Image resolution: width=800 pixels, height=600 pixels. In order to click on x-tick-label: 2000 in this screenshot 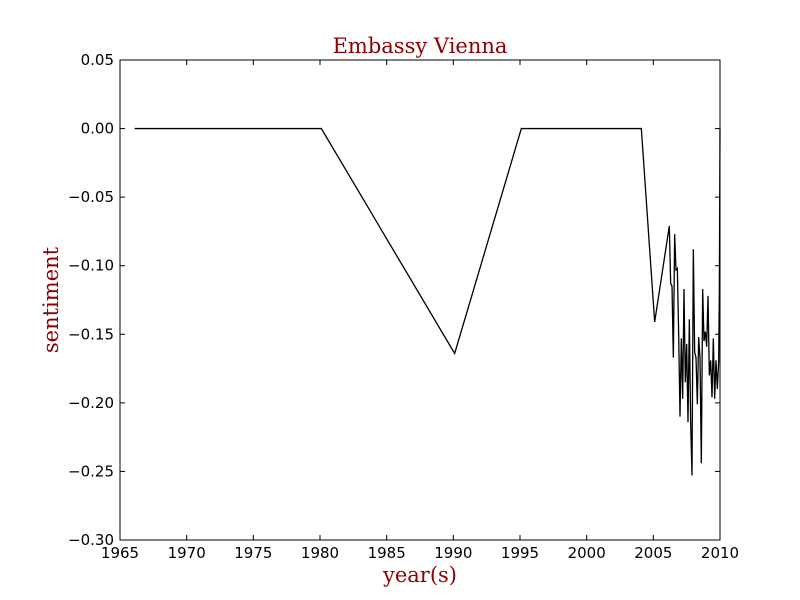, I will do `click(587, 553)`.